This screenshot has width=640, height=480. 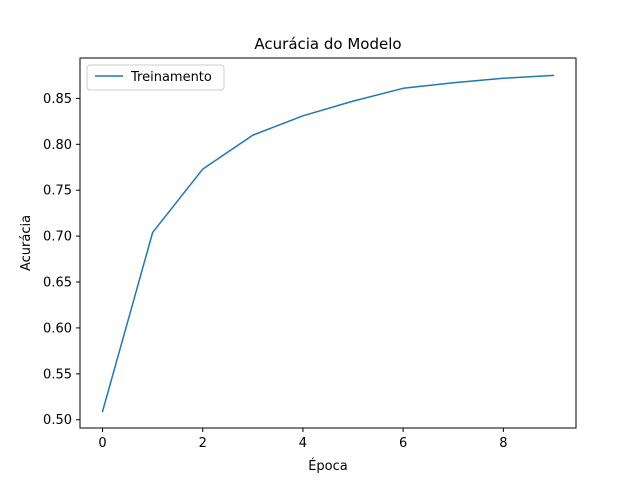 What do you see at coordinates (57, 191) in the screenshot?
I see `y-tick-label: 0.75` at bounding box center [57, 191].